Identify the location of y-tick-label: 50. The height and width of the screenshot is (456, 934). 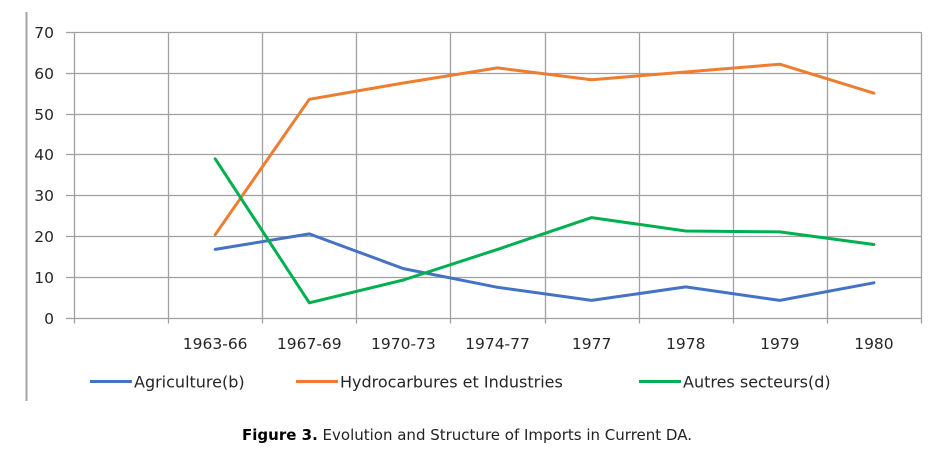
(44, 115).